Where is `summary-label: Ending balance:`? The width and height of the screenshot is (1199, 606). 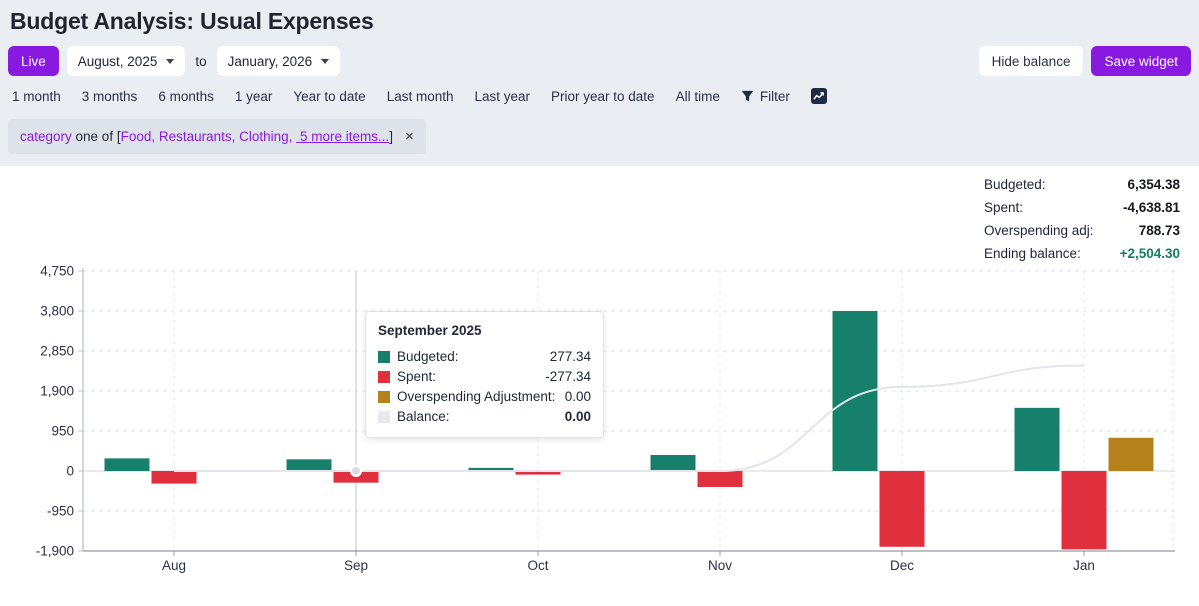
summary-label: Ending balance: is located at coordinates (1032, 253).